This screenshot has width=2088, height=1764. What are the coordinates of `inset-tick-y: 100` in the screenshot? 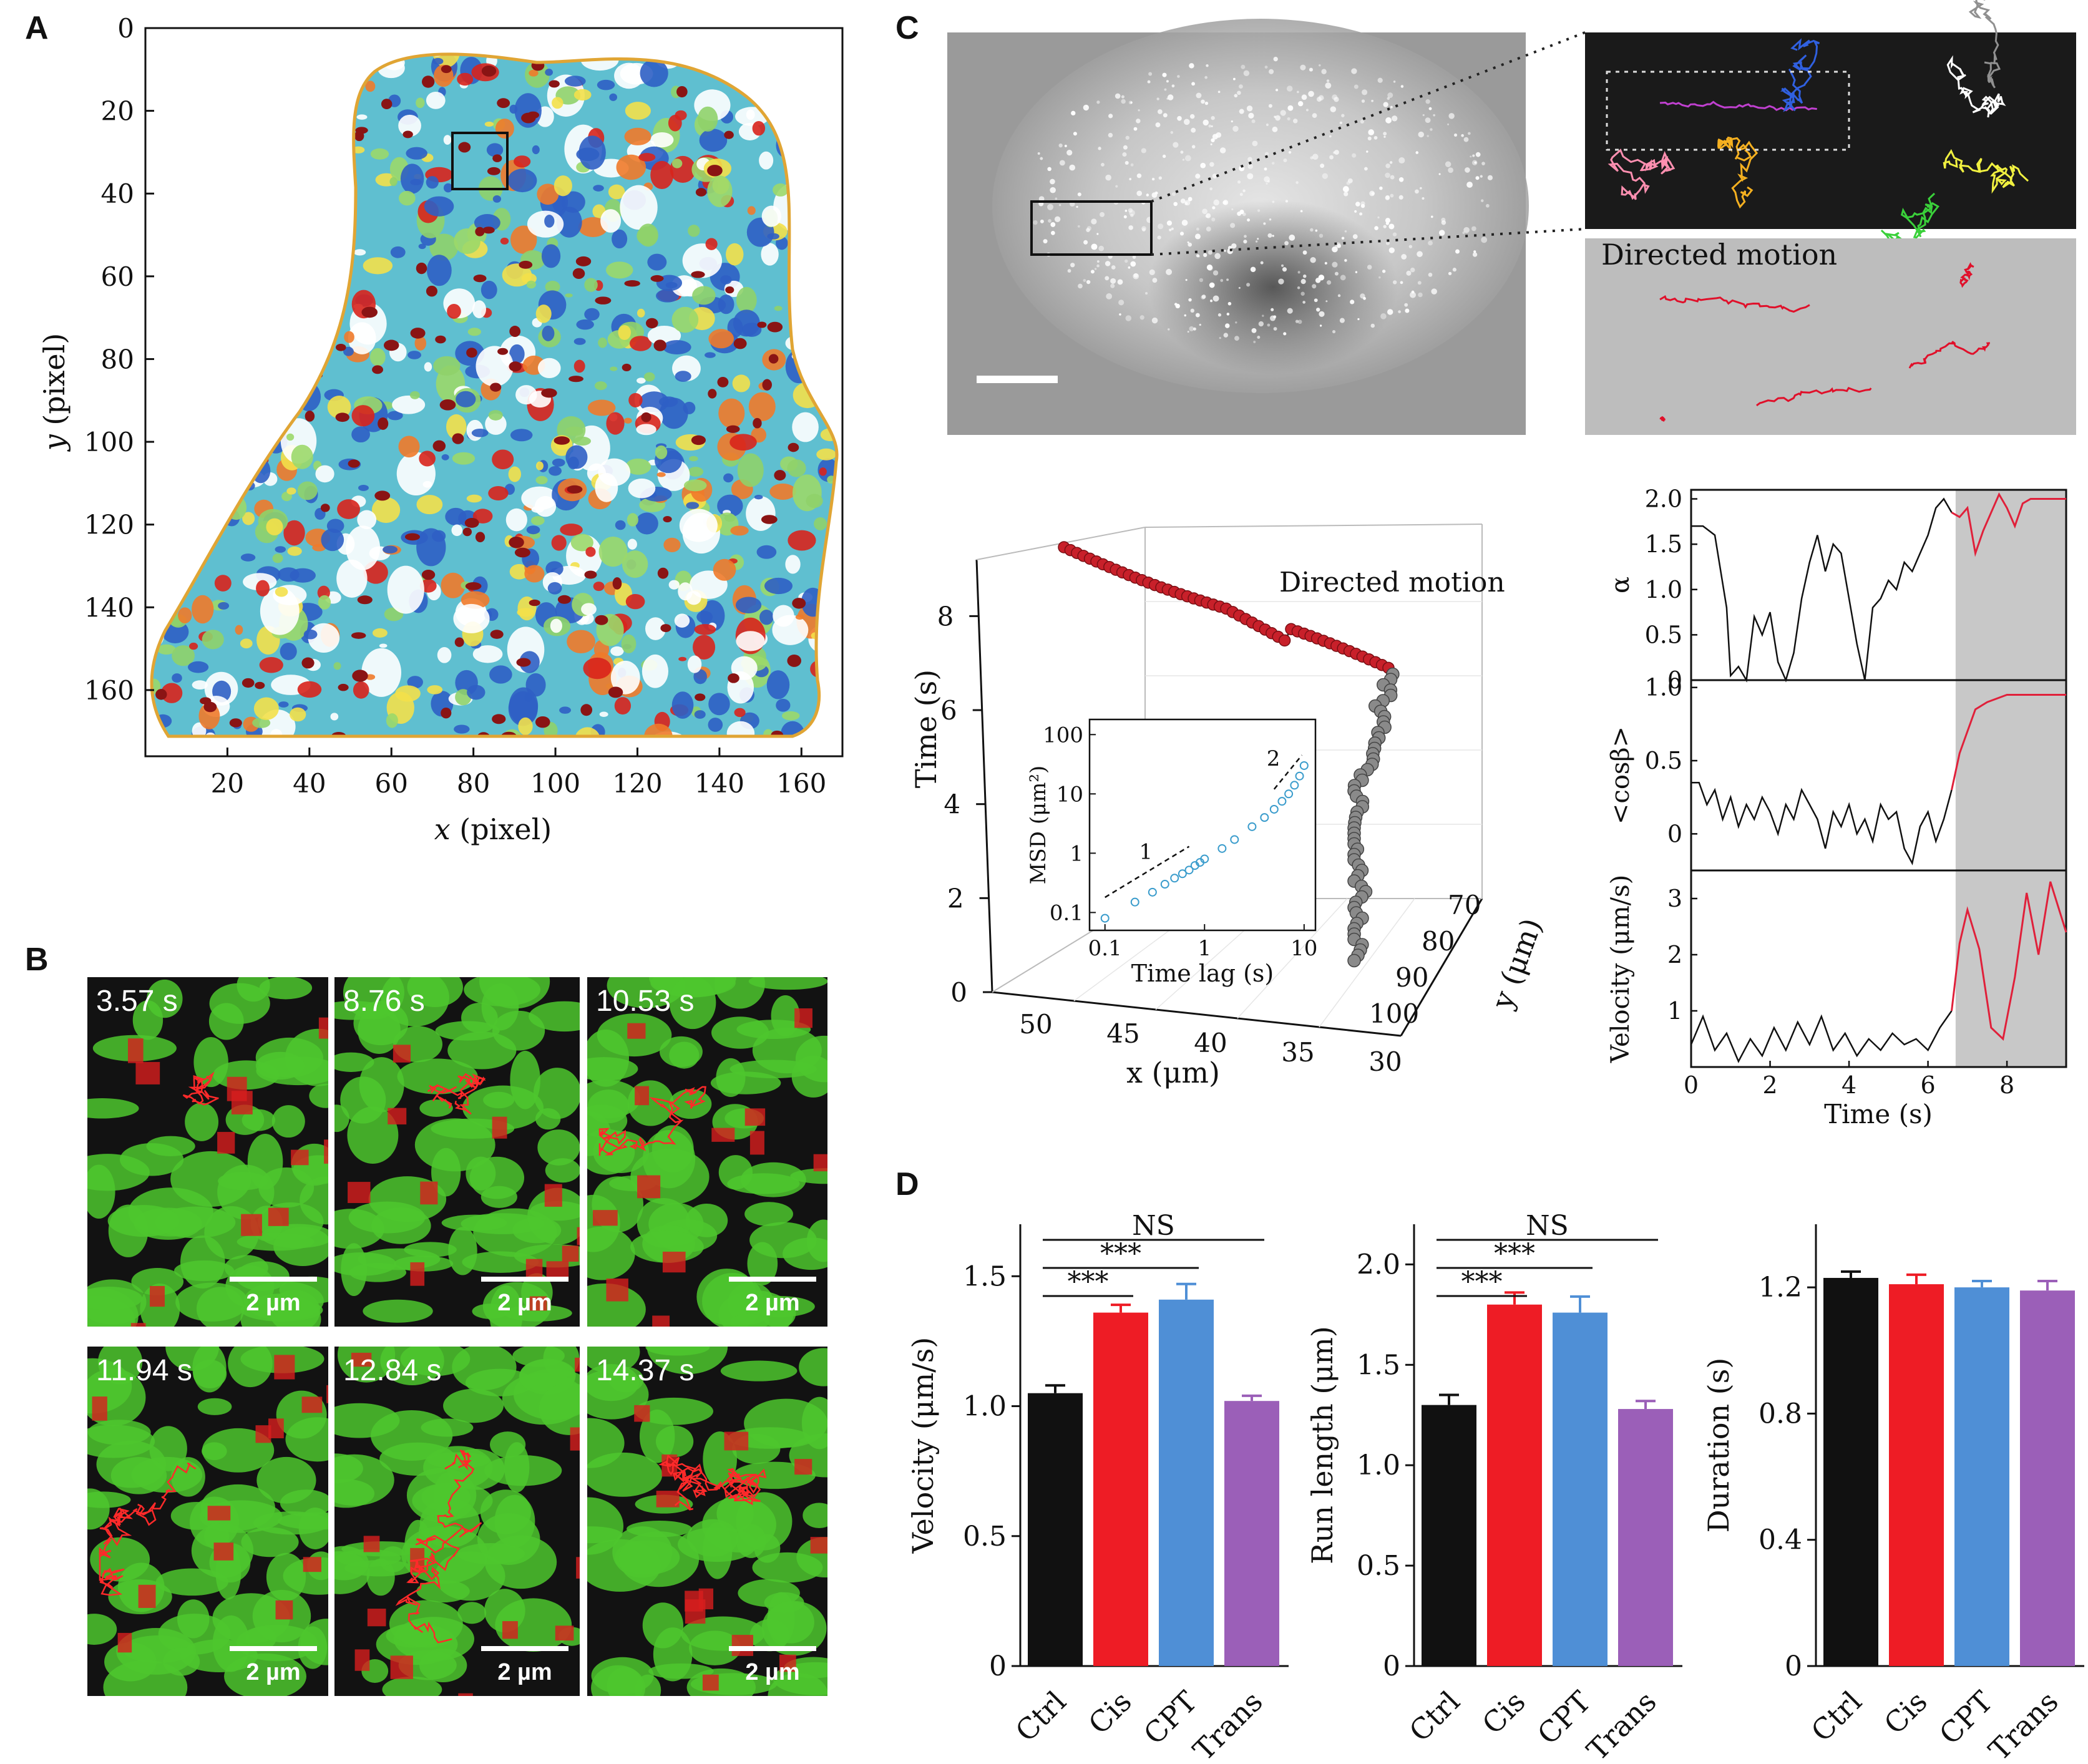 It's located at (1063, 735).